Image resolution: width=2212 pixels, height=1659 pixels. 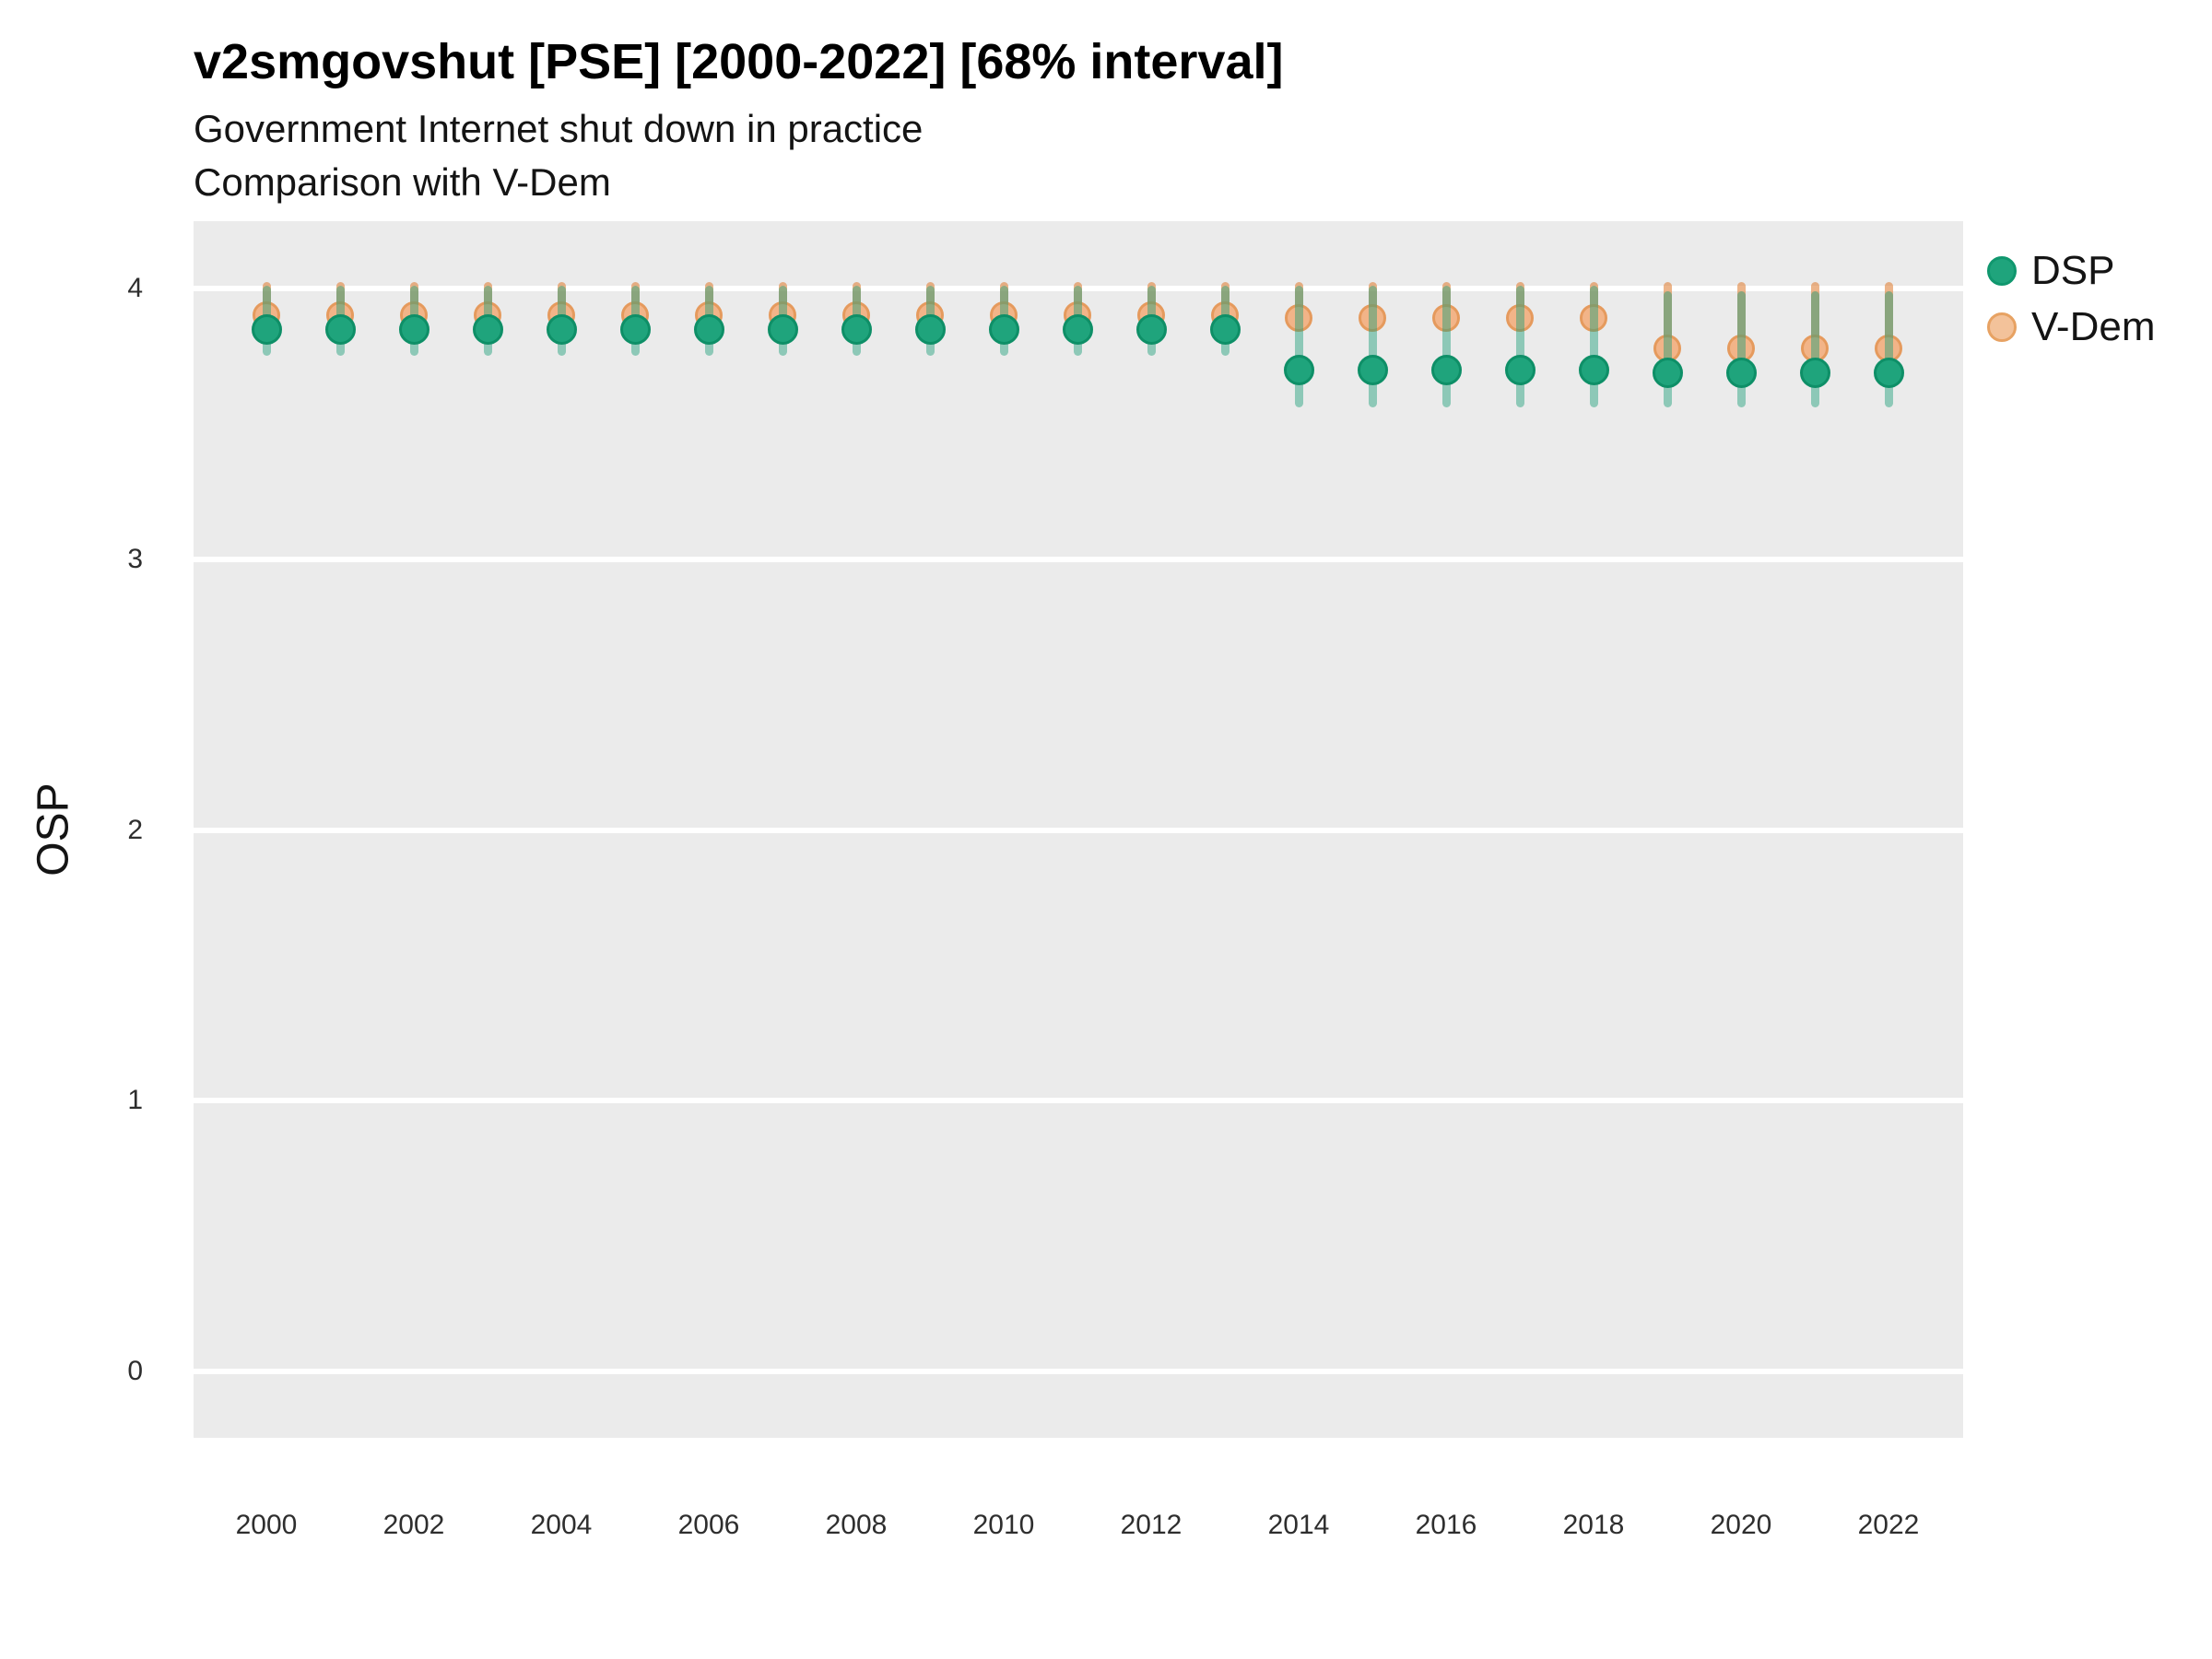 I want to click on vdem-point-2016, so click(x=1446, y=318).